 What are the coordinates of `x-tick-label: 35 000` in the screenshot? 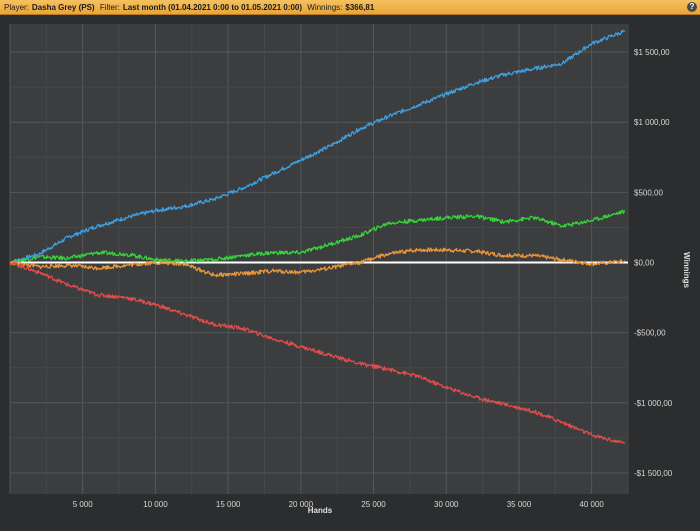 It's located at (519, 504).